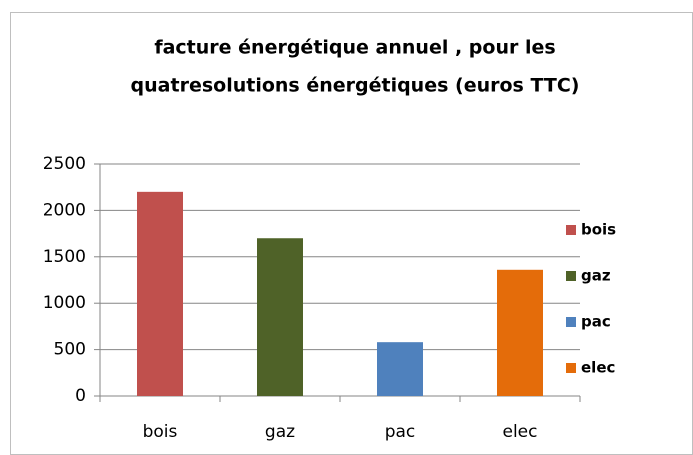 This screenshot has height=455, width=693. I want to click on y-tick-label: 2500, so click(64, 164).